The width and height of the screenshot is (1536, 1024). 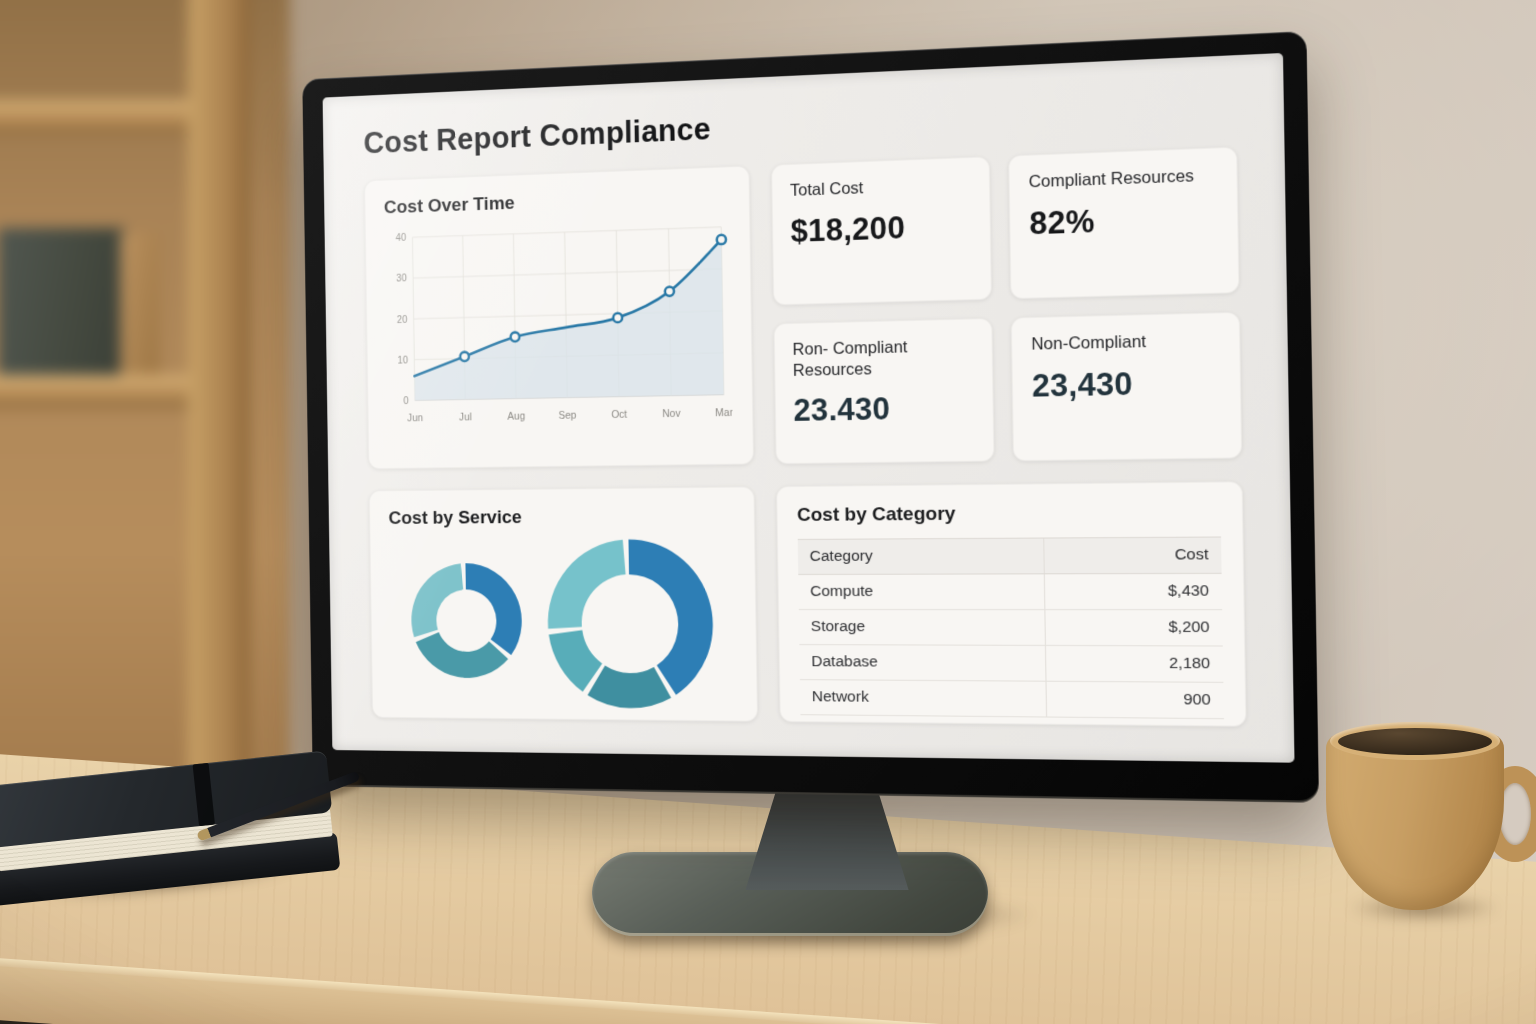 I want to click on svg-text: Nov, so click(x=671, y=414).